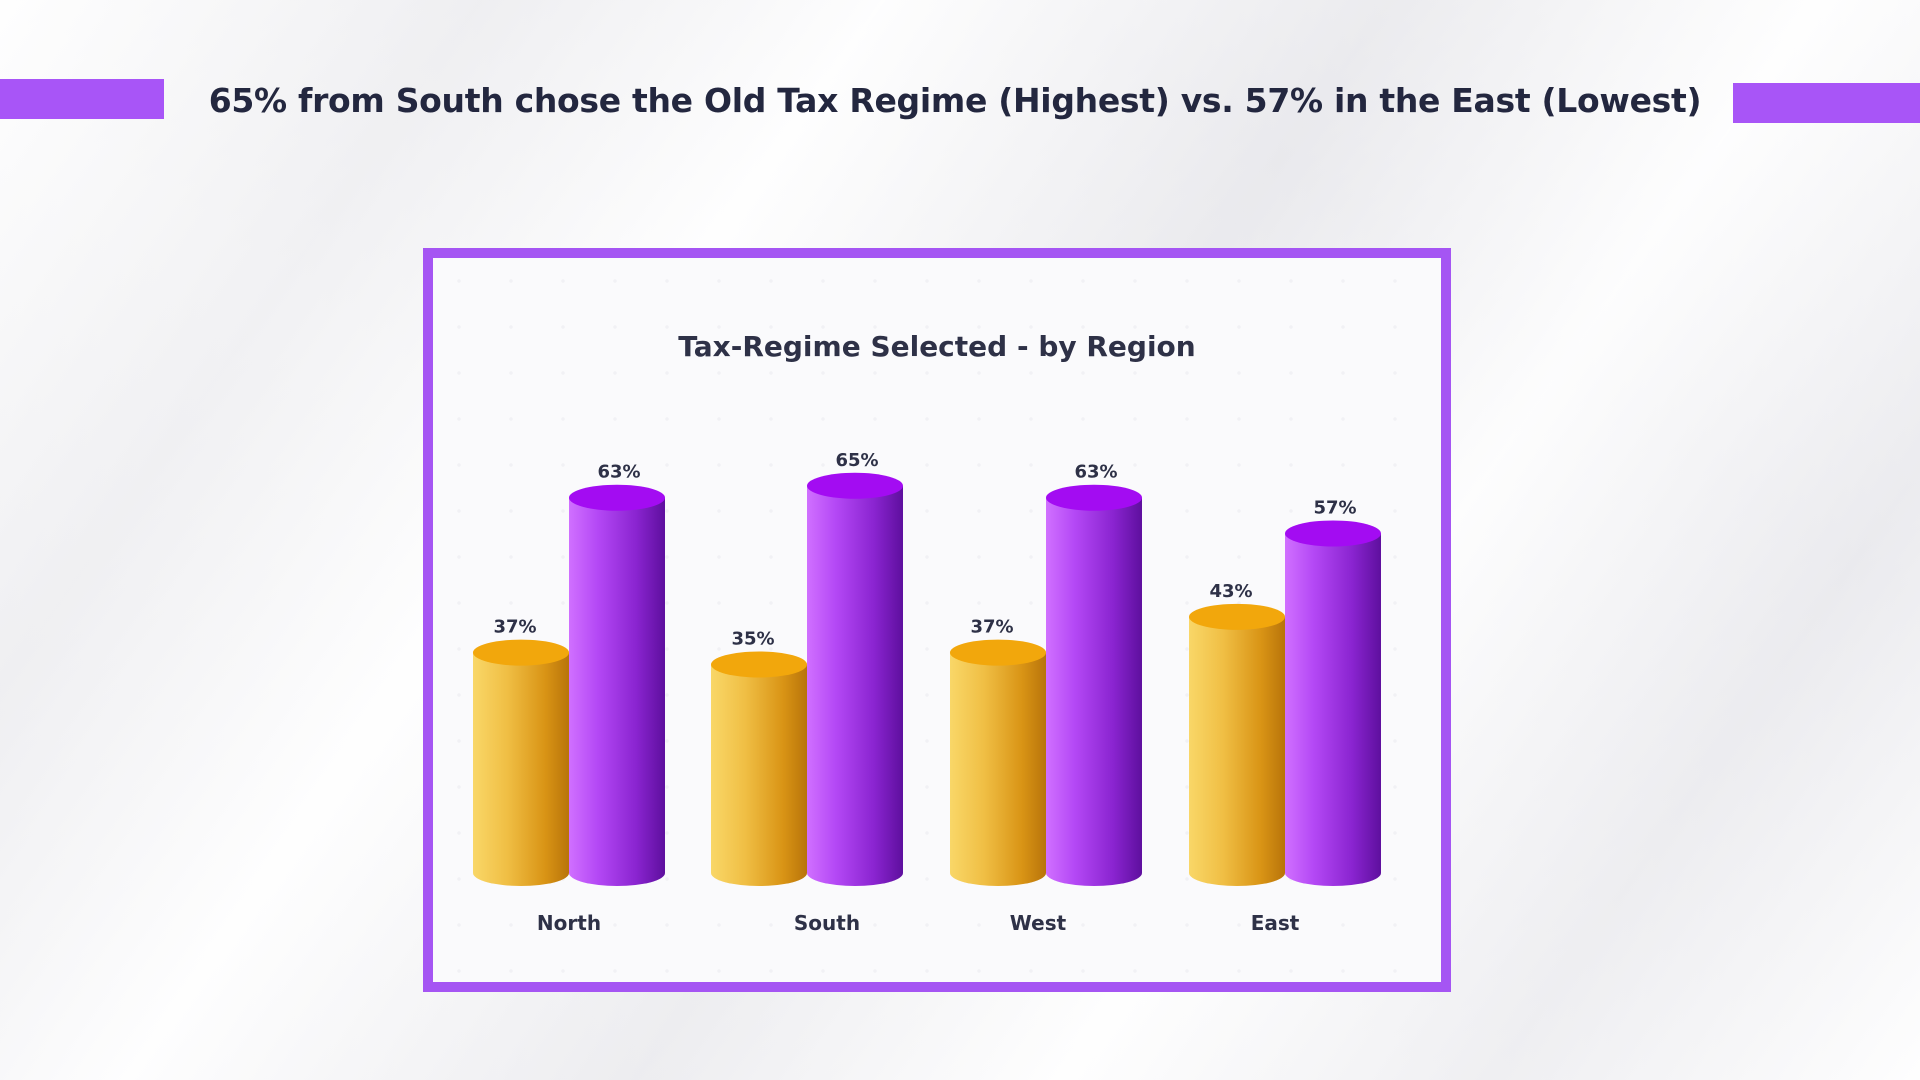  I want to click on category-label-south: South, so click(827, 923).